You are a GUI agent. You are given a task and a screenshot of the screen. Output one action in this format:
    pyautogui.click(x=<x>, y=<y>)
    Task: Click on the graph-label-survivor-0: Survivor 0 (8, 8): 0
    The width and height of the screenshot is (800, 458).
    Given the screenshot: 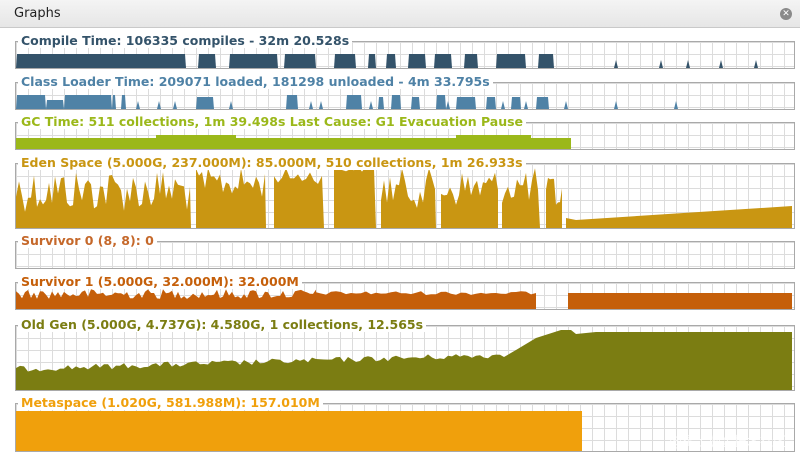 What is the action you would take?
    pyautogui.click(x=87, y=240)
    